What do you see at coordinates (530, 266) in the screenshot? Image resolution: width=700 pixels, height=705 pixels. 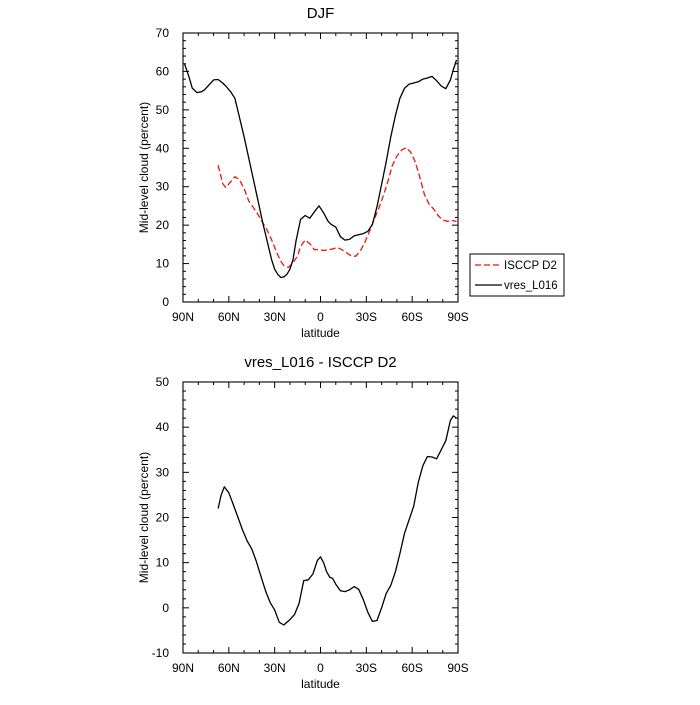 I see `legend-label: ISCCP D2` at bounding box center [530, 266].